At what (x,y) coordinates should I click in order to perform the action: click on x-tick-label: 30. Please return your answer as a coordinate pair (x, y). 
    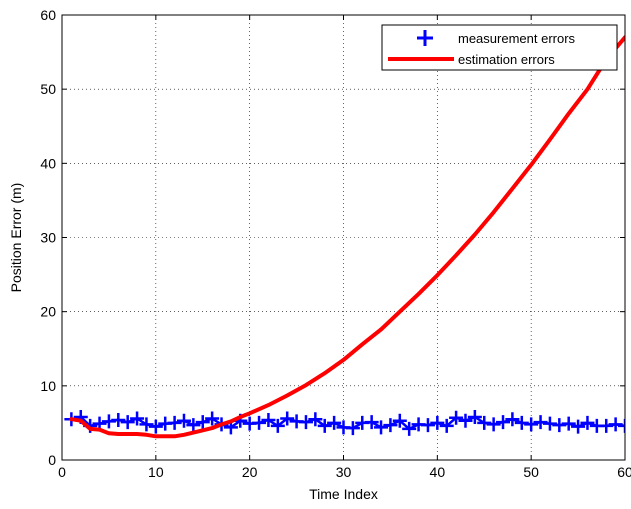
    Looking at the image, I should click on (344, 472).